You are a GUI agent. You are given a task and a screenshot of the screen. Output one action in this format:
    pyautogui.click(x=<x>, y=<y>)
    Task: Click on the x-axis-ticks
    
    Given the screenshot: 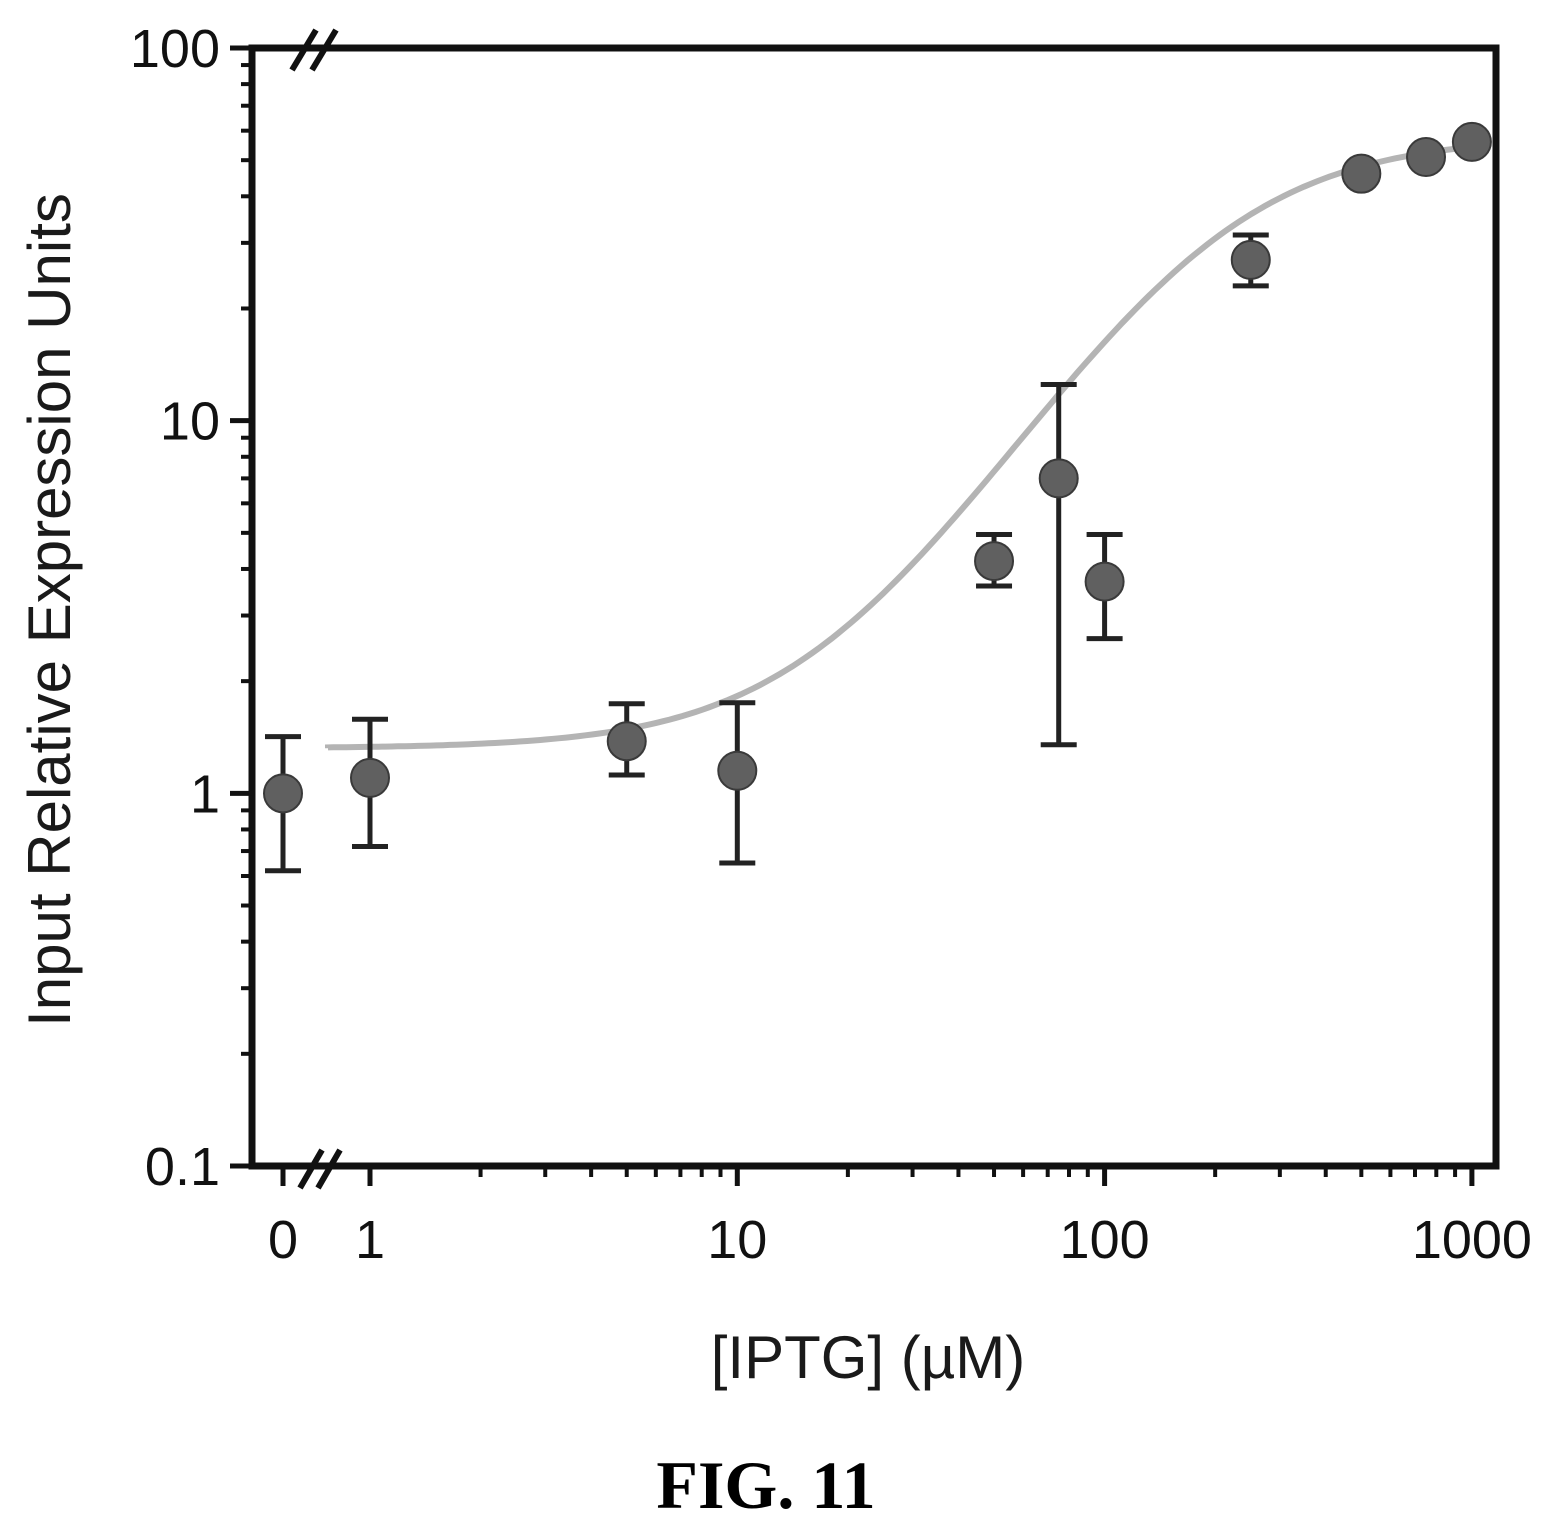 What is the action you would take?
    pyautogui.click(x=877, y=1176)
    